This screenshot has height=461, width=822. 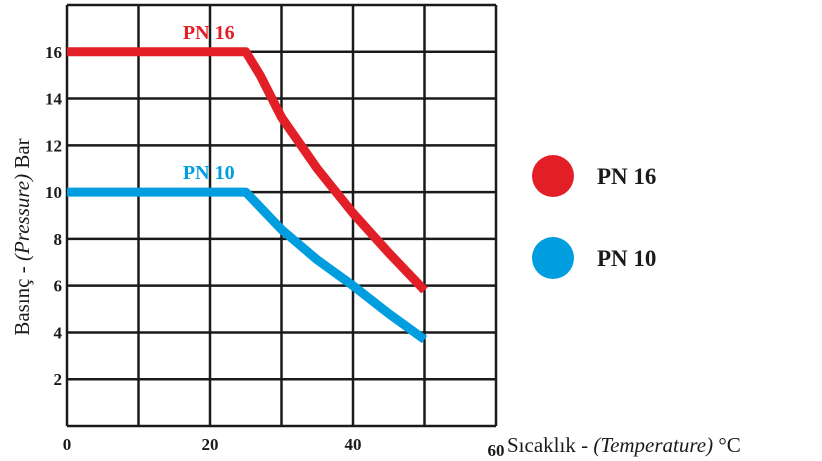 What do you see at coordinates (58, 239) in the screenshot?
I see `y-tick-label-8: 8` at bounding box center [58, 239].